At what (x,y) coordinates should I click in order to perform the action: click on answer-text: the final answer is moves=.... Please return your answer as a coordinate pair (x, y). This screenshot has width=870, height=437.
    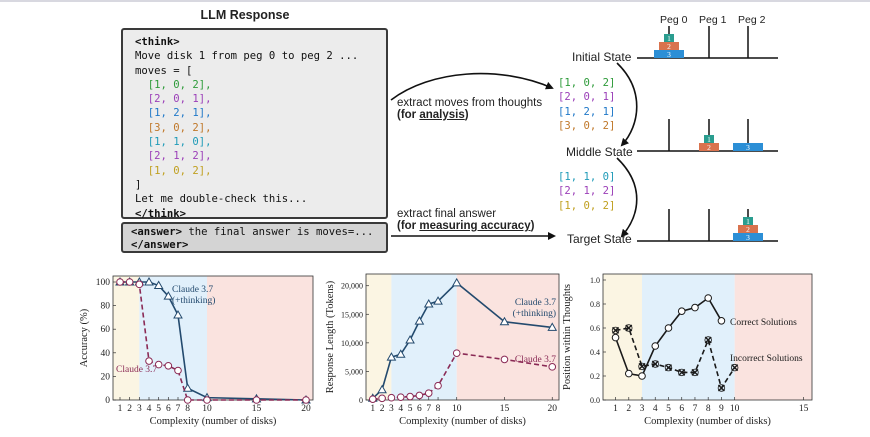
    Looking at the image, I should click on (278, 232).